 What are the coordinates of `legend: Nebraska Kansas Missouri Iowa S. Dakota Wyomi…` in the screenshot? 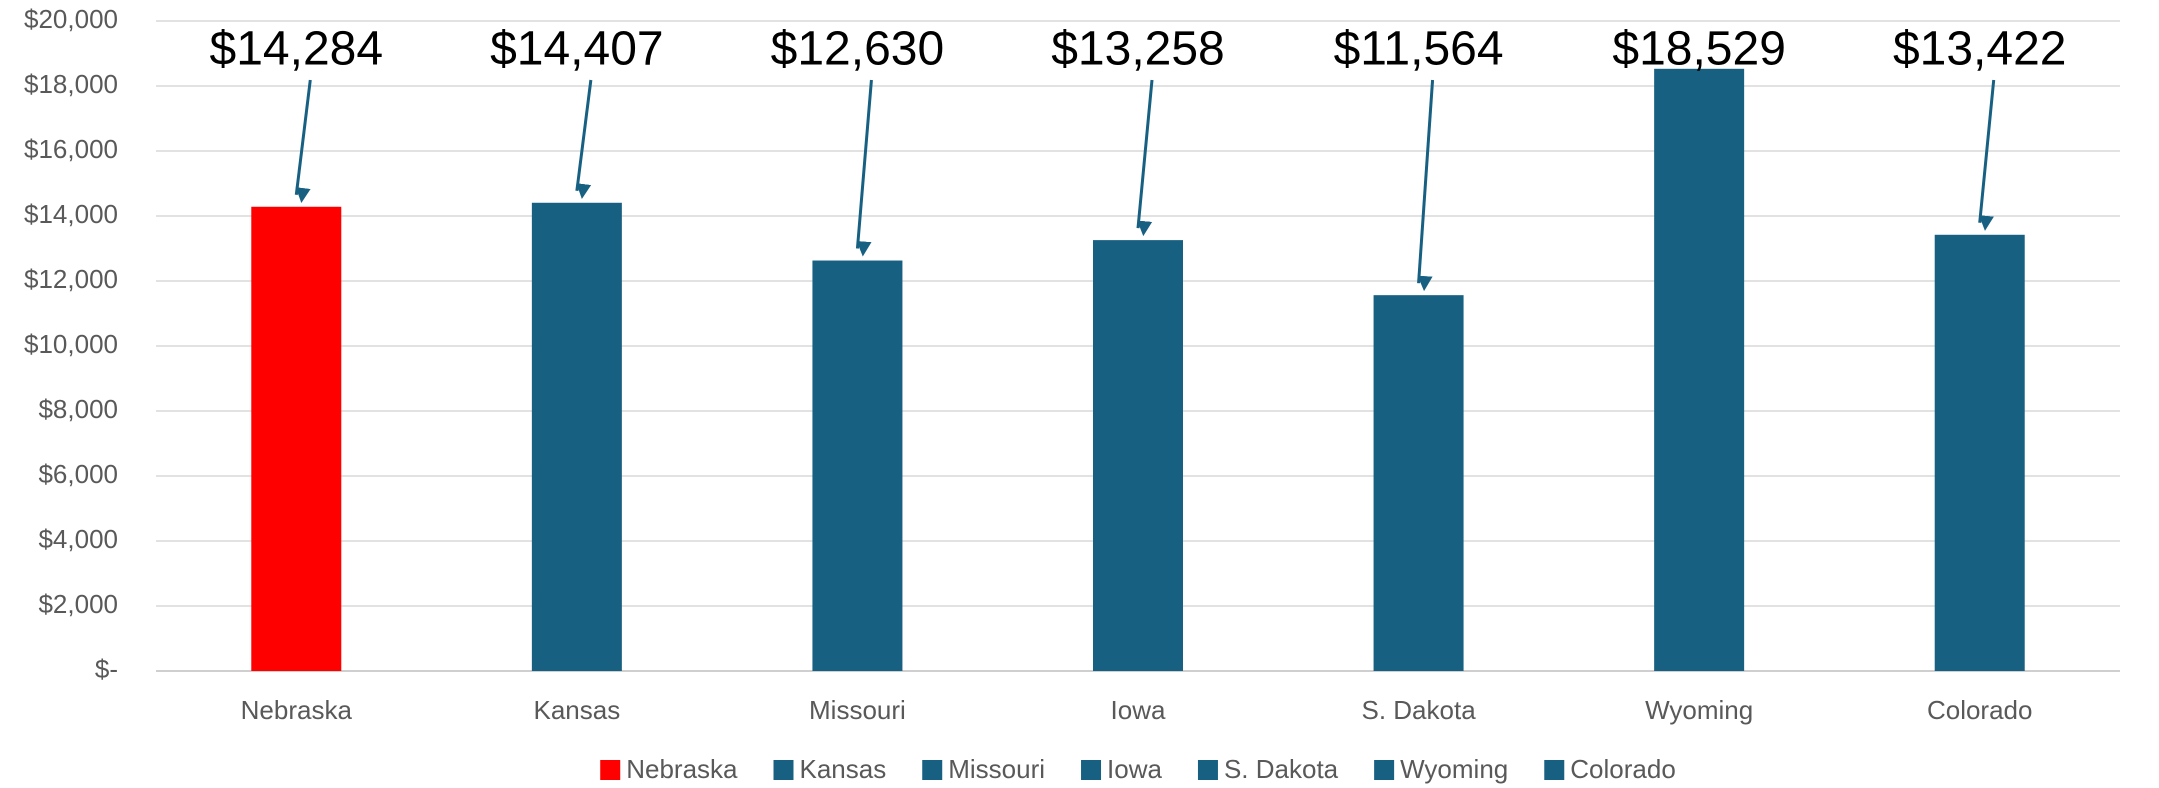 It's located at (1138, 769).